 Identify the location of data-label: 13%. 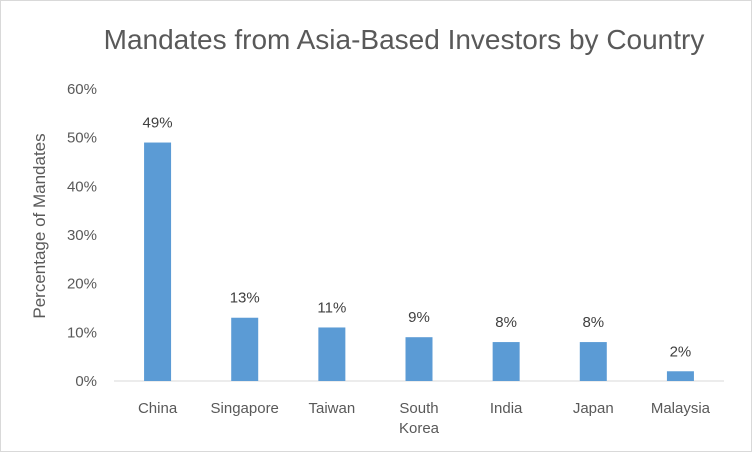
(245, 298).